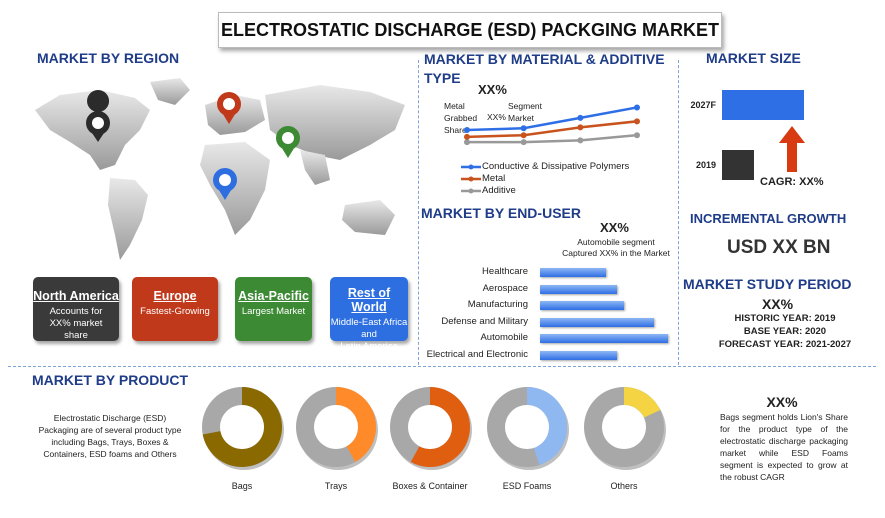 This screenshot has width=885, height=518. I want to click on growth-arrow-icon, so click(792, 149).